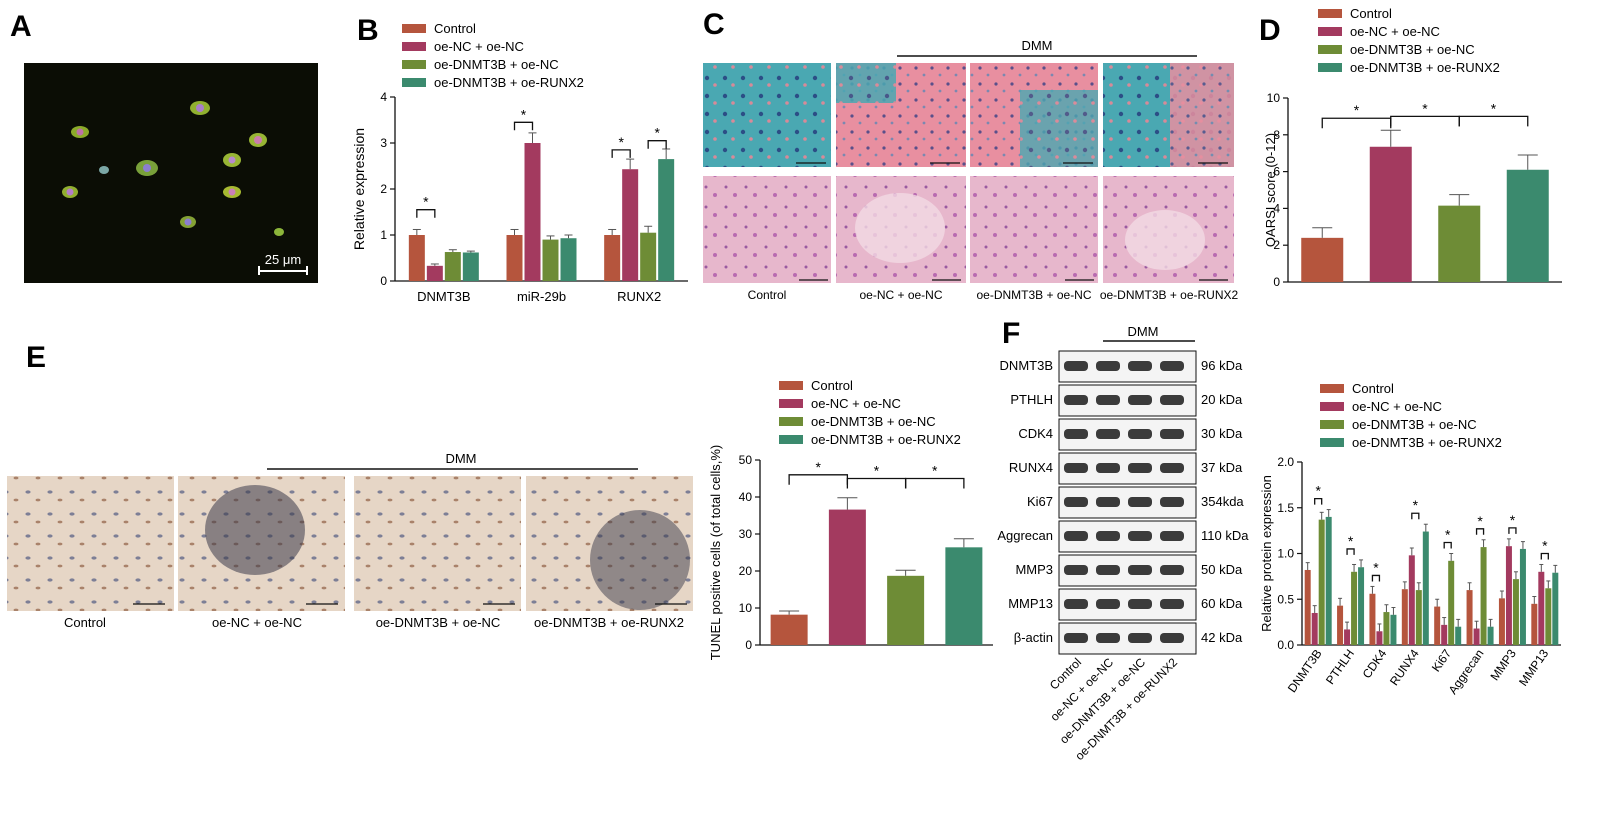 The height and width of the screenshot is (815, 1621). What do you see at coordinates (21, 26) in the screenshot?
I see `panel-letter-a: A` at bounding box center [21, 26].